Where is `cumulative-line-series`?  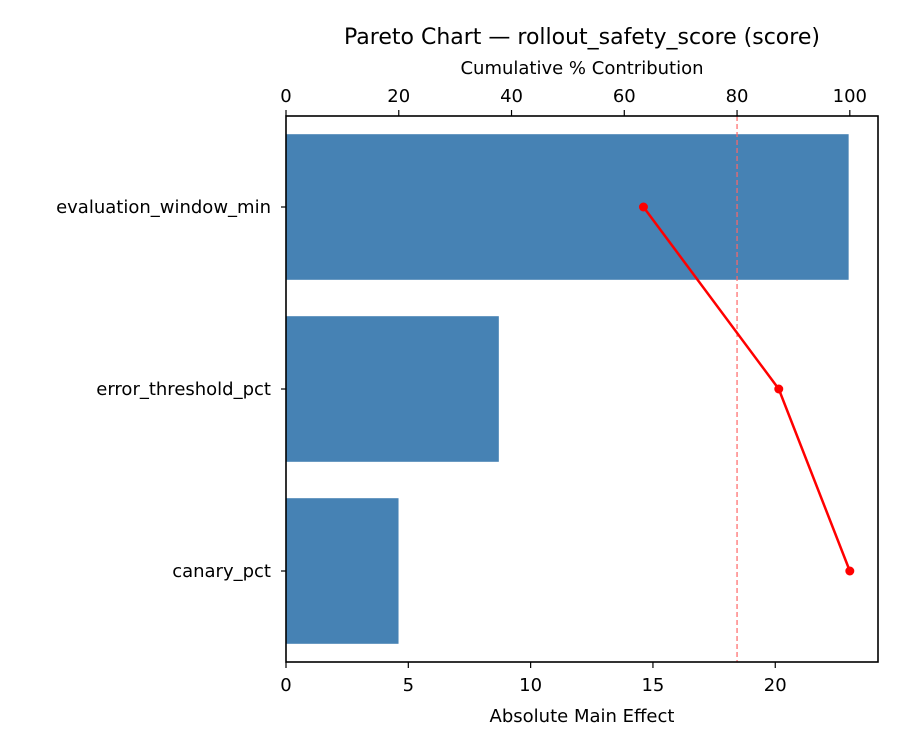 cumulative-line-series is located at coordinates (746, 389).